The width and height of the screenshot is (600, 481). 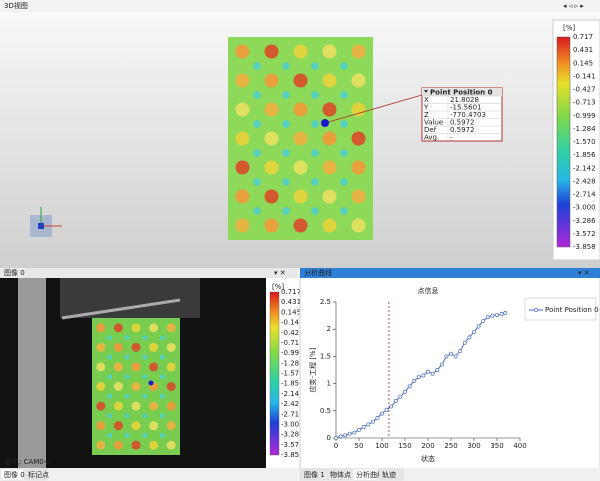 What do you see at coordinates (16, 5) in the screenshot?
I see `tab-title: 3D视图` at bounding box center [16, 5].